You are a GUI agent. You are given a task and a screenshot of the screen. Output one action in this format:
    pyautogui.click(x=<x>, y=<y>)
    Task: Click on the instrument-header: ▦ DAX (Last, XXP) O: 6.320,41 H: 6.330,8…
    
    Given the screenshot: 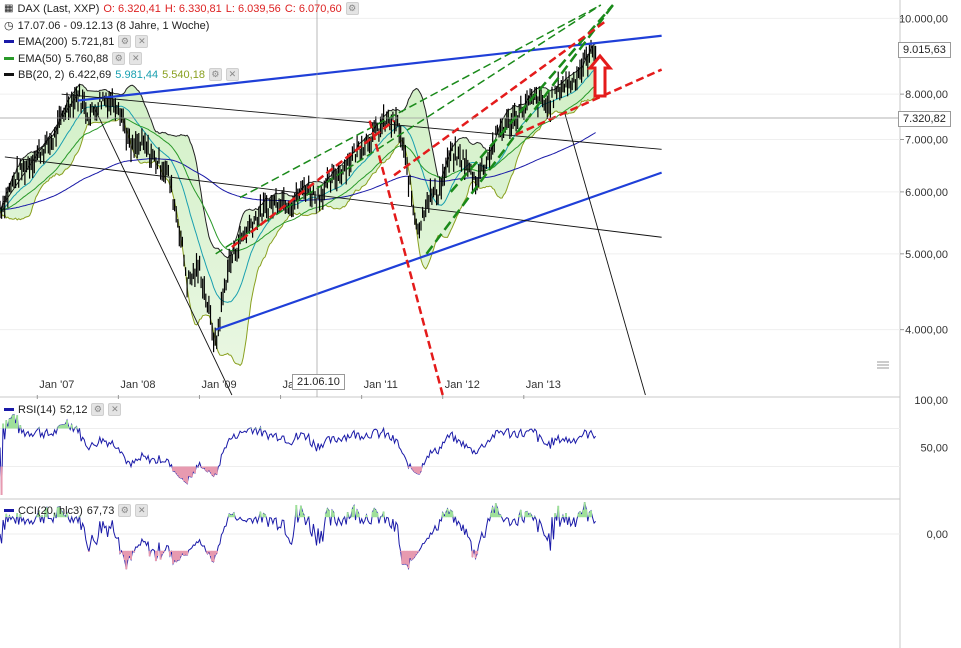 What is the action you would take?
    pyautogui.click(x=181, y=8)
    